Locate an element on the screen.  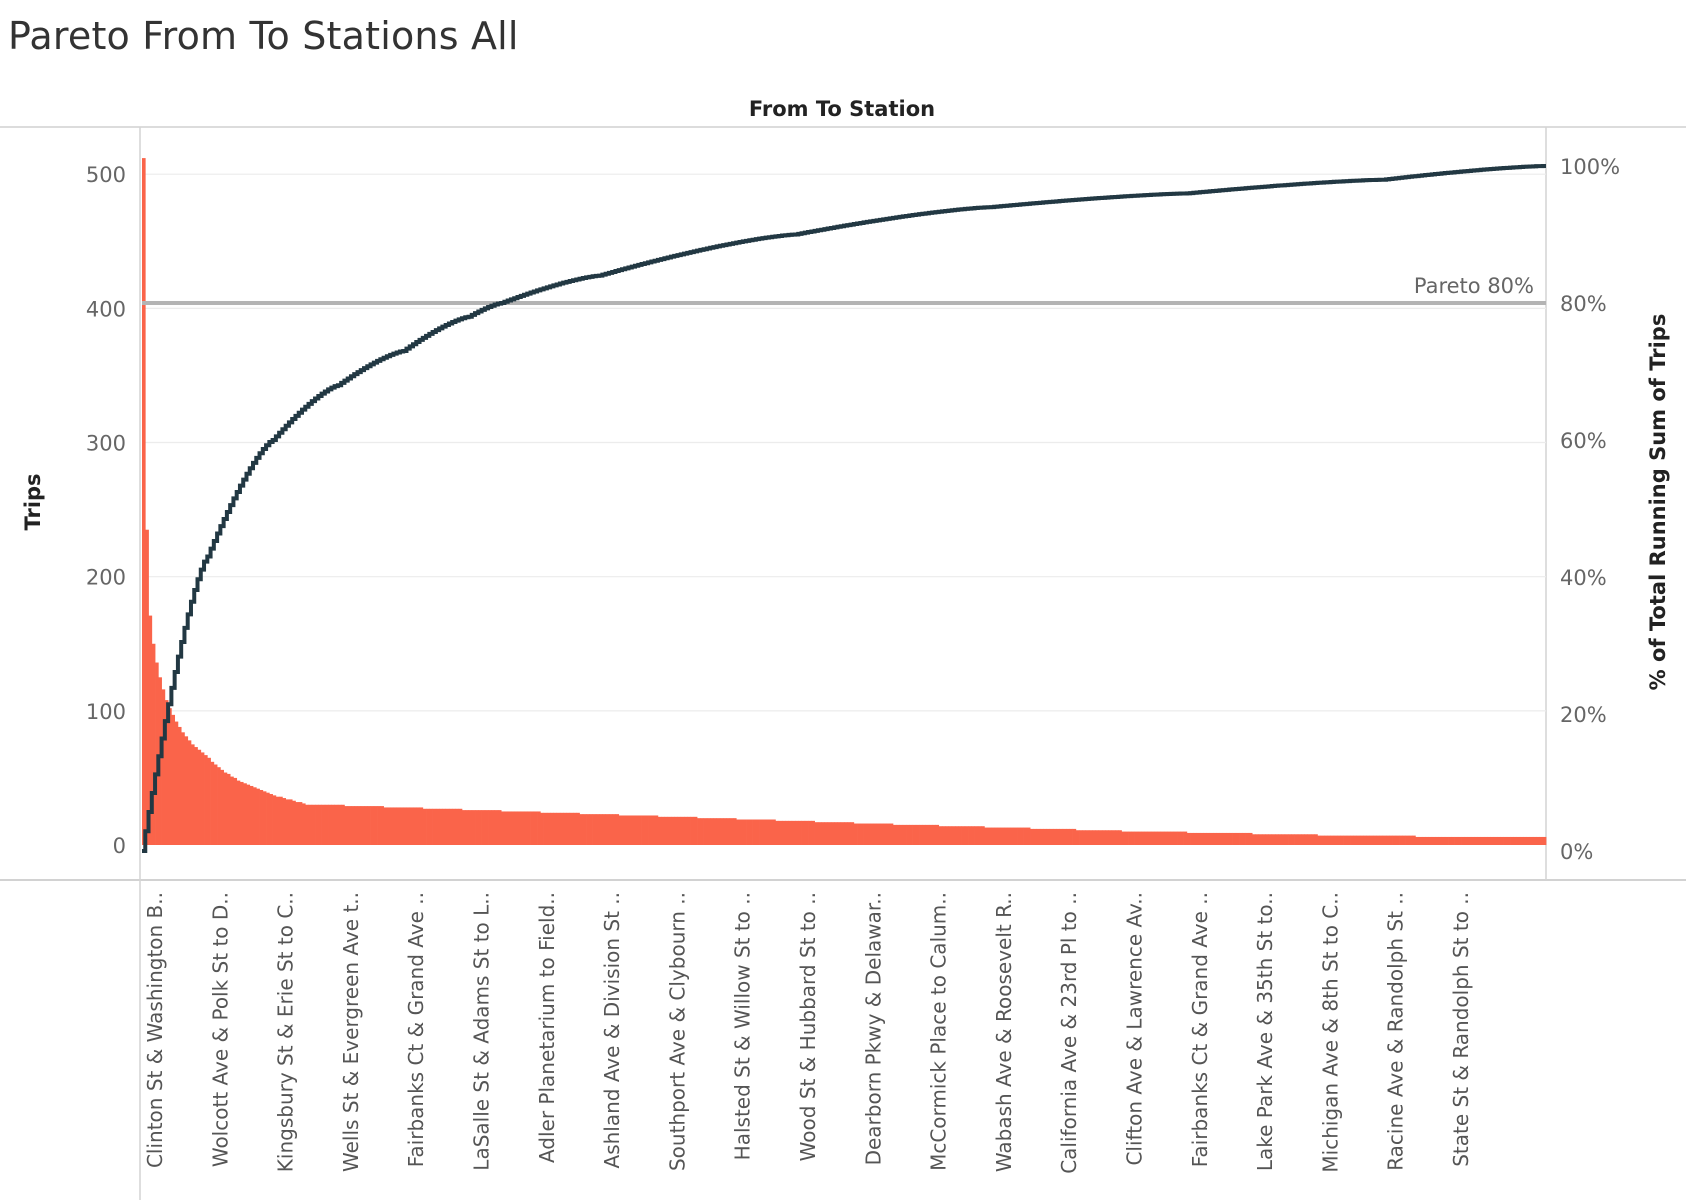
x-category-label: Clifton Ave & Lawrence Av.. is located at coordinates (1135, 1029).